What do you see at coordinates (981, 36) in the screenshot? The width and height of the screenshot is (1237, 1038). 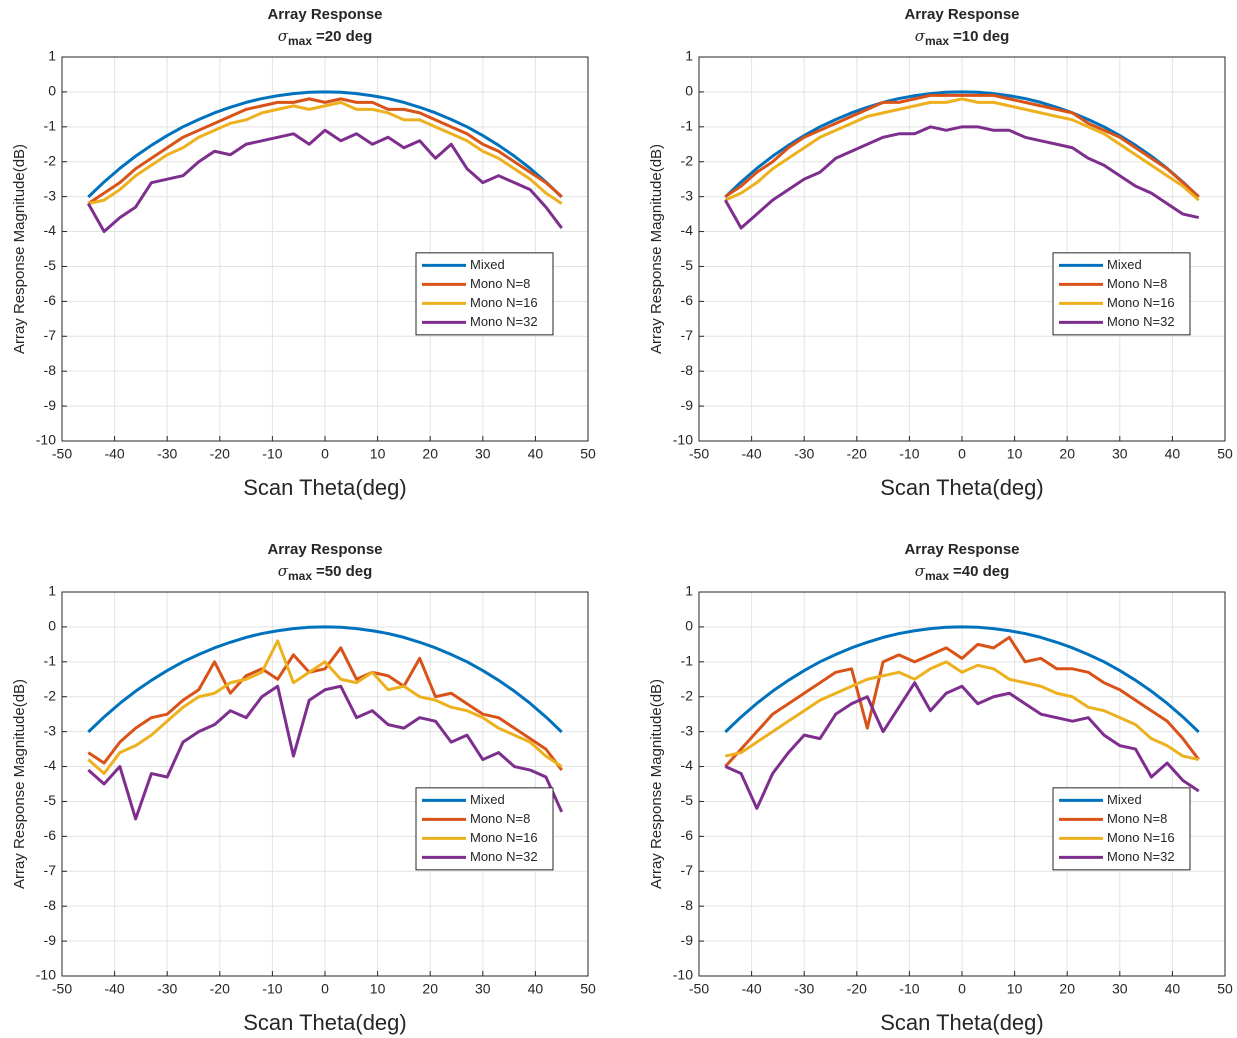 I see `subtitle-text: =10 deg` at bounding box center [981, 36].